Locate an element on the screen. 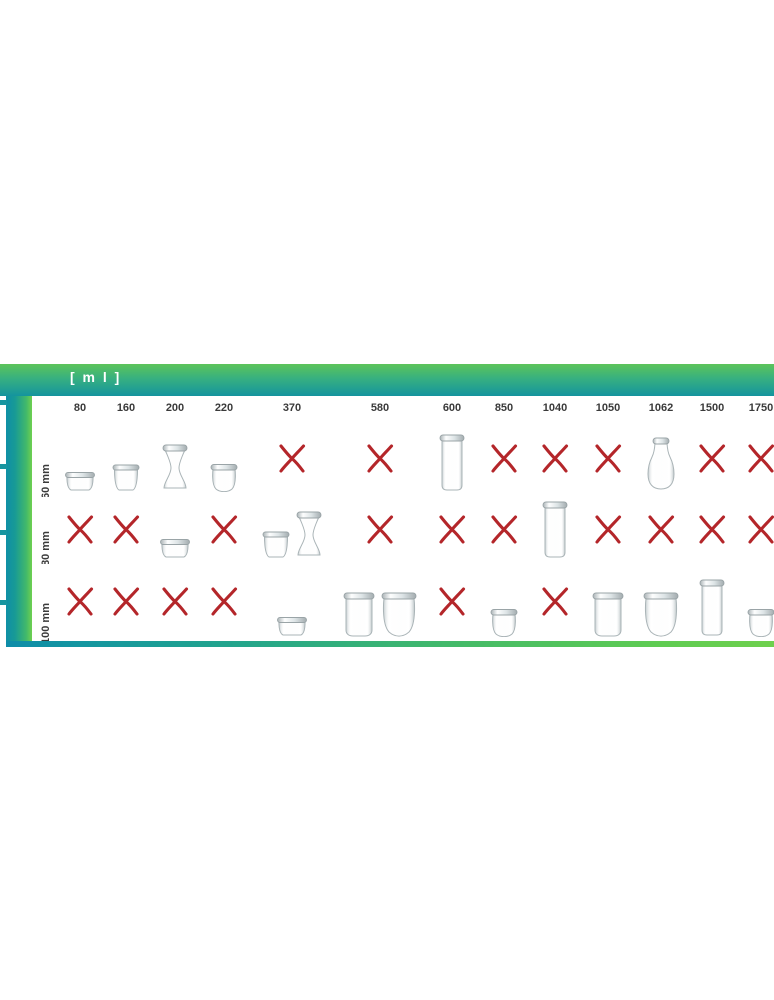 This screenshot has width=774, height=1000. column-header-850: 850 is located at coordinates (504, 408).